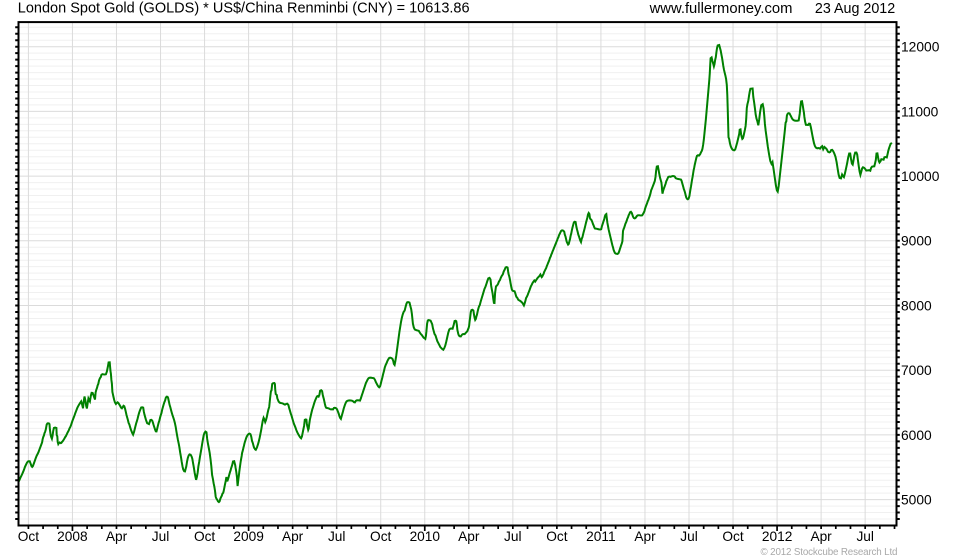  Describe the element at coordinates (916, 500) in the screenshot. I see `svg-text: 5000` at that location.